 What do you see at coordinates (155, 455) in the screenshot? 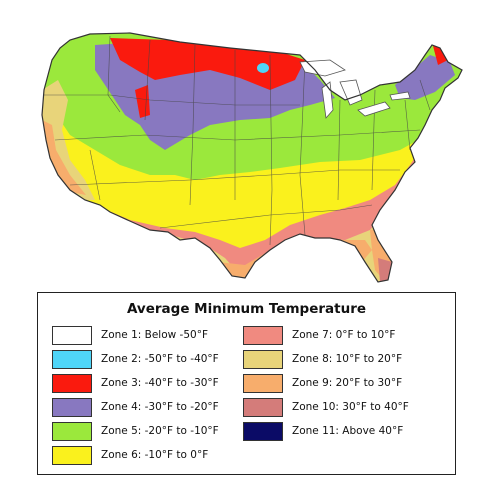
I see `zone-6-label: Zone 6: -10°F to 0°F` at bounding box center [155, 455].